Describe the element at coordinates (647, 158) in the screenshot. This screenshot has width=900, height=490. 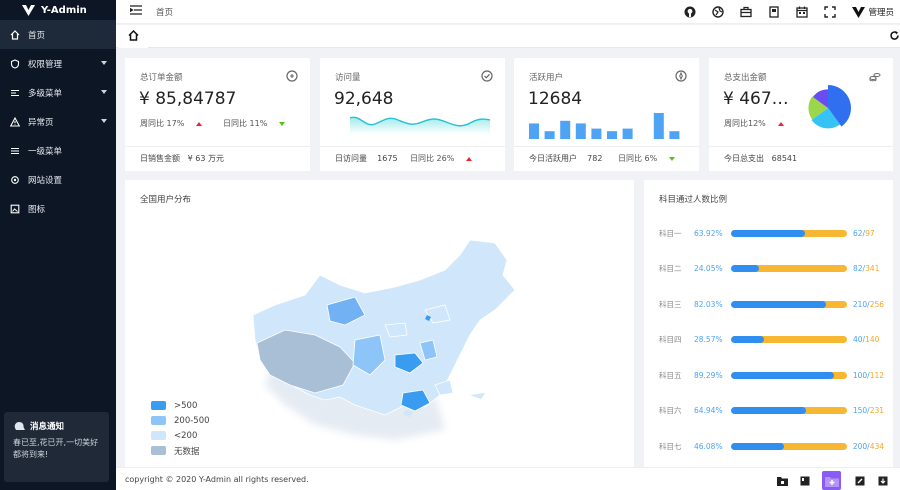
I see `day-compare: 日同比 6%` at that location.